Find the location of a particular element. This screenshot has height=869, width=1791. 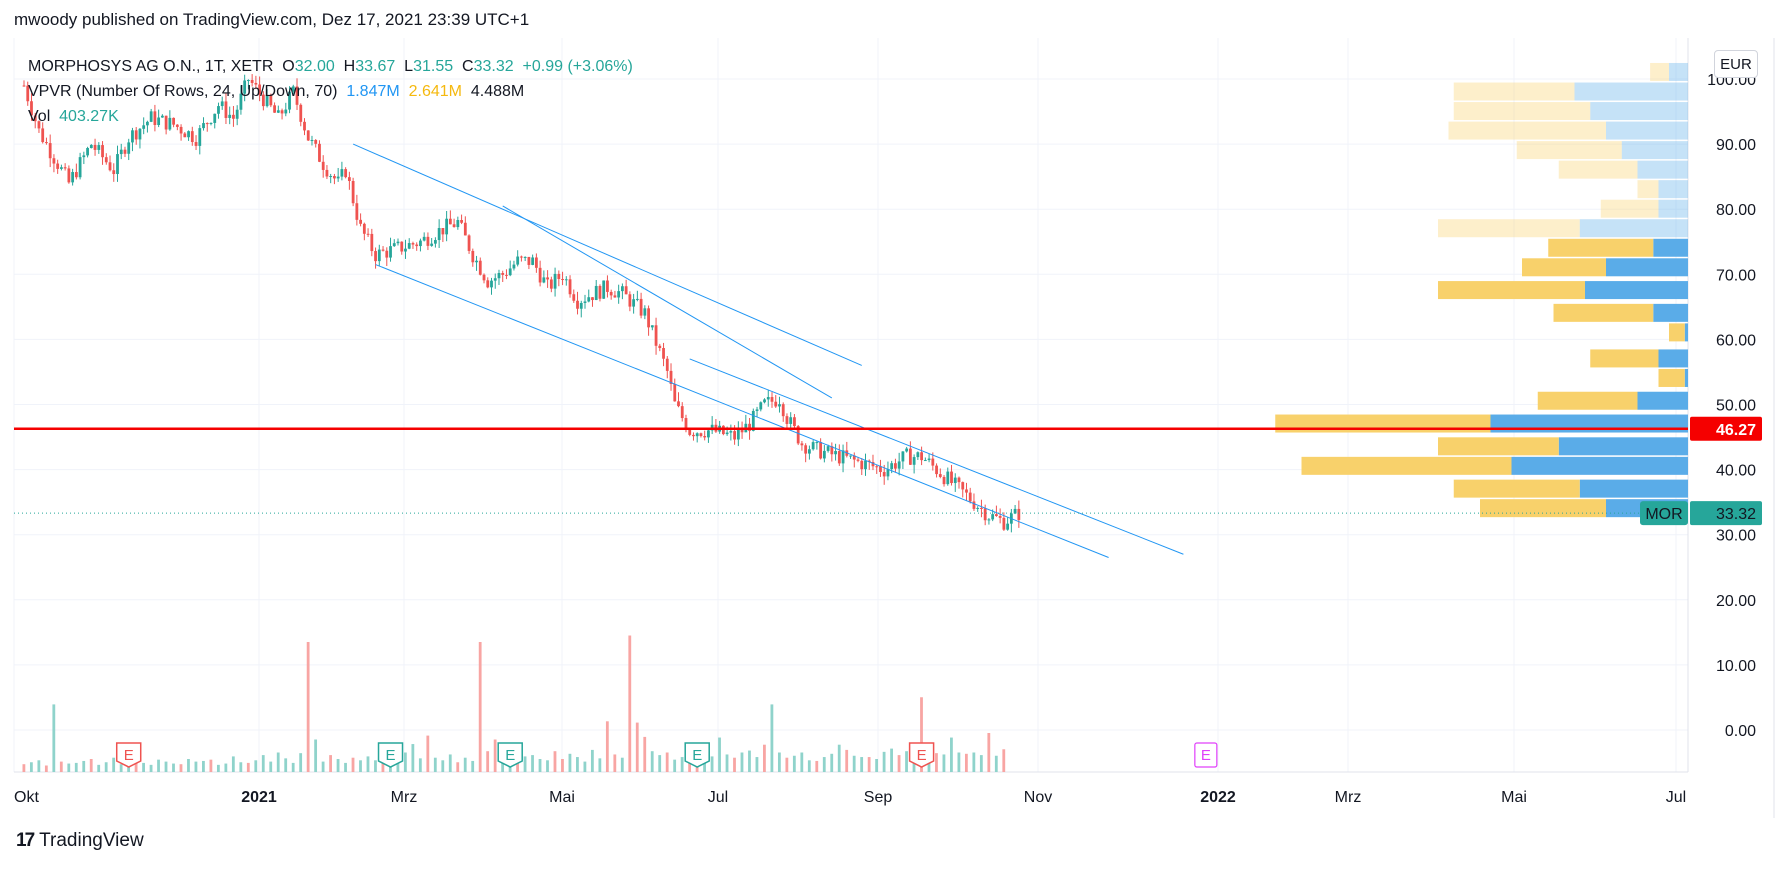

time-tick-label: Sep is located at coordinates (878, 797).